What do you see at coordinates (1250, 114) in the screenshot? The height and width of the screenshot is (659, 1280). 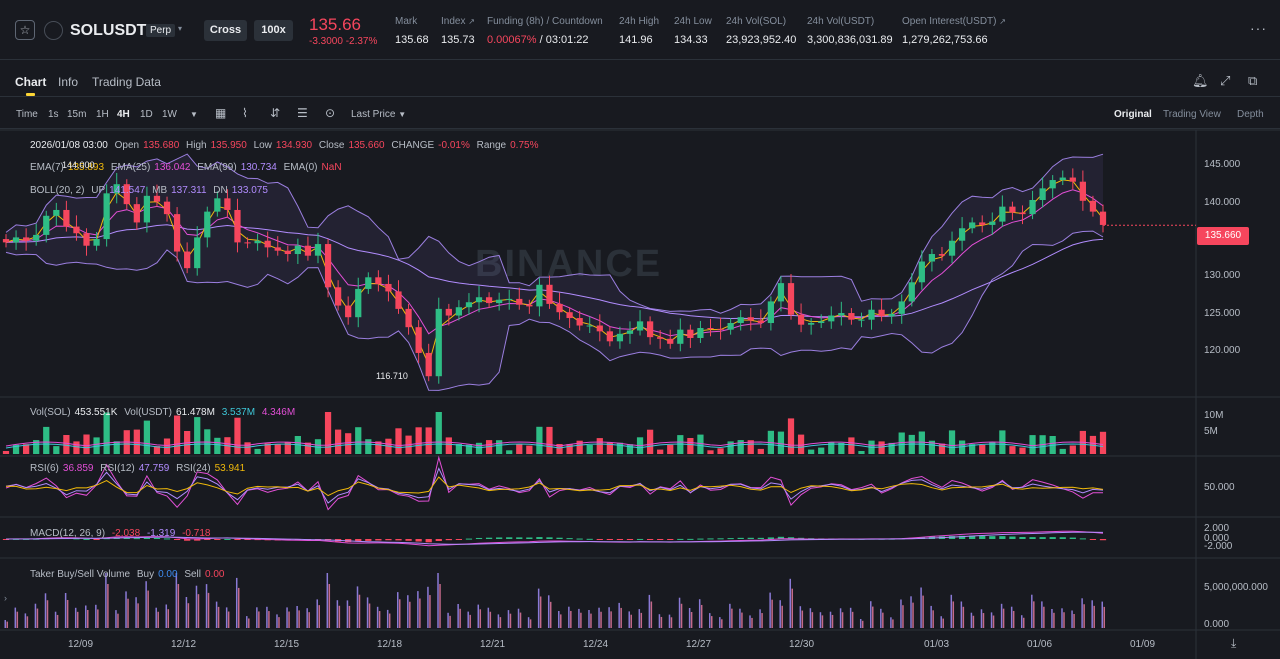 I see `view-depth: Depth` at bounding box center [1250, 114].